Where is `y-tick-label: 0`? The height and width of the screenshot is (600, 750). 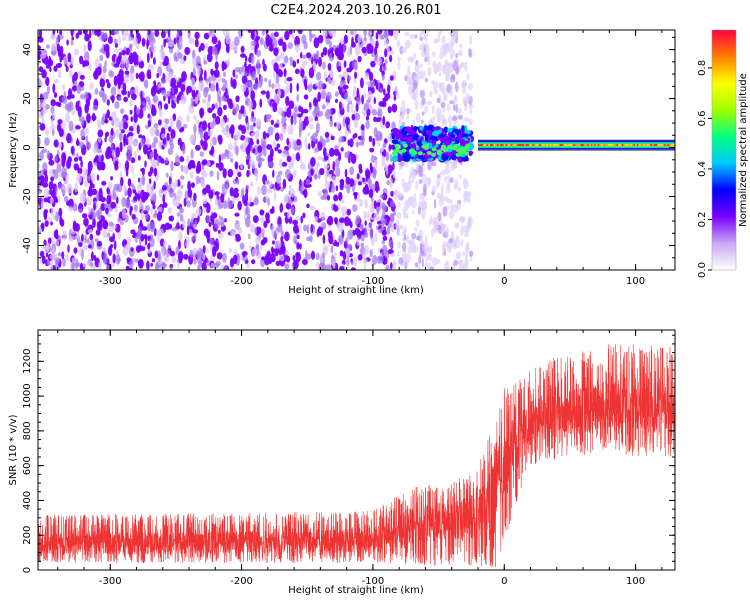
y-tick-label: 0 is located at coordinates (27, 570).